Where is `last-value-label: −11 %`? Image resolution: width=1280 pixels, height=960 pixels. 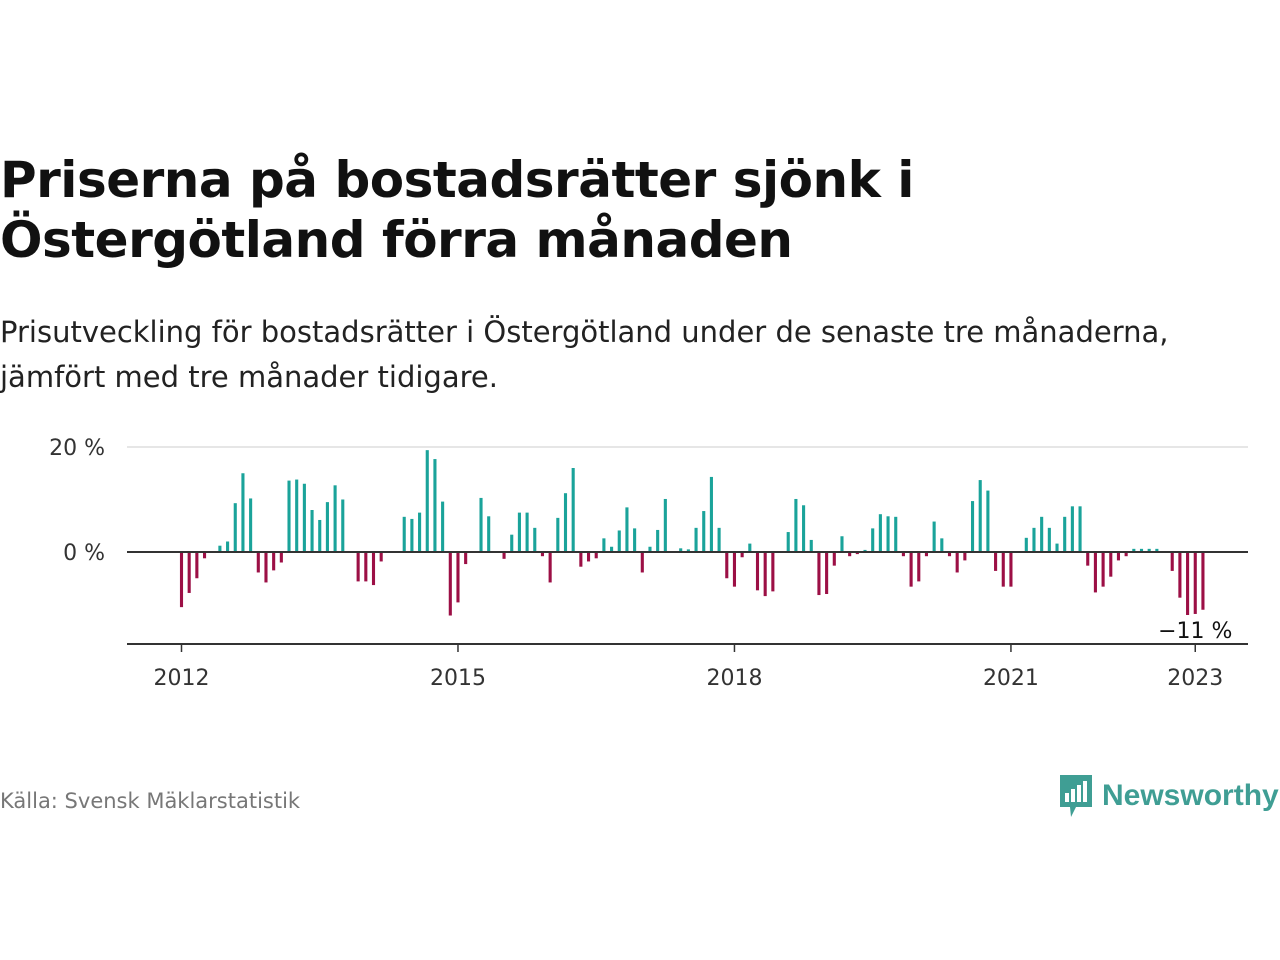 last-value-label: −11 % is located at coordinates (1195, 631).